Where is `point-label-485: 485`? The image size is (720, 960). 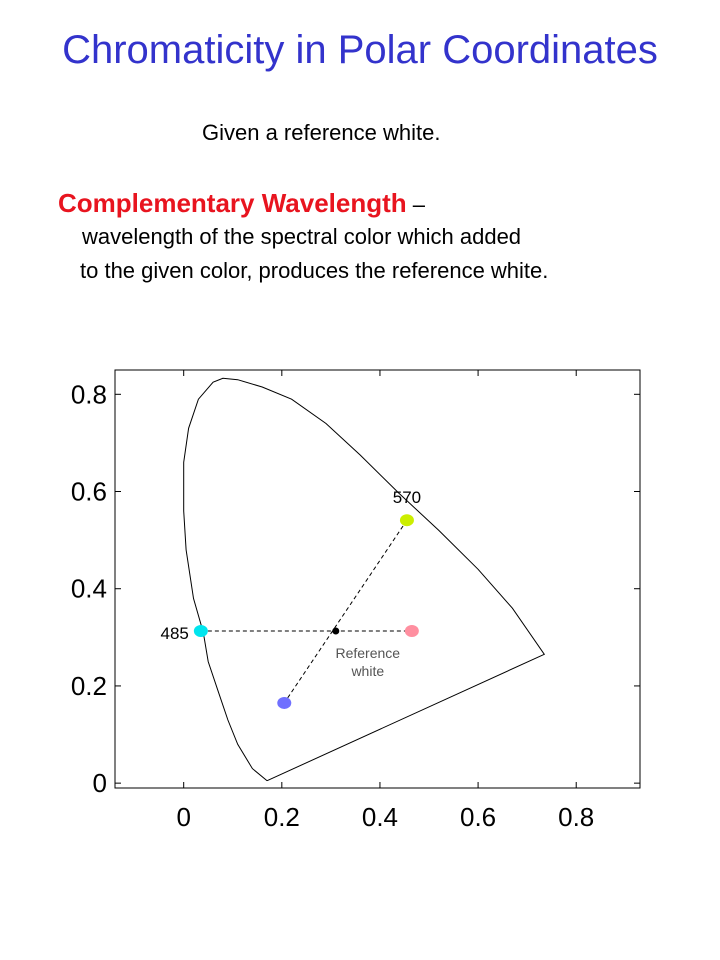
point-label-485: 485 is located at coordinates (174, 633).